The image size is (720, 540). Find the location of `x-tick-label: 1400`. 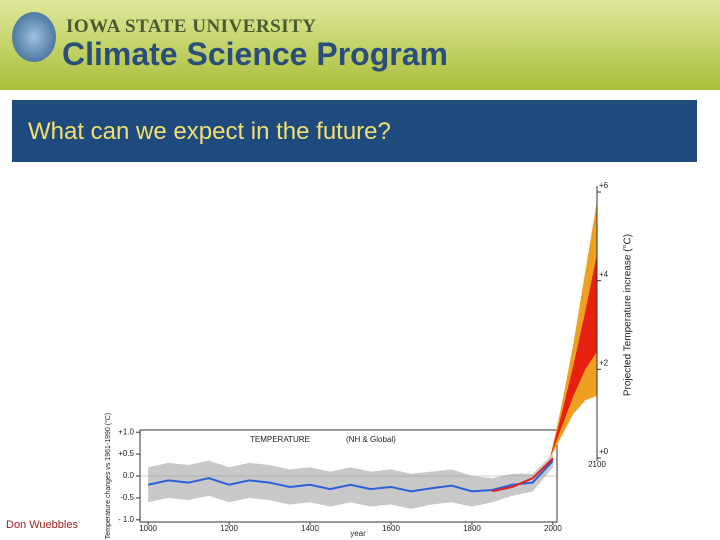

x-tick-label: 1400 is located at coordinates (310, 528).